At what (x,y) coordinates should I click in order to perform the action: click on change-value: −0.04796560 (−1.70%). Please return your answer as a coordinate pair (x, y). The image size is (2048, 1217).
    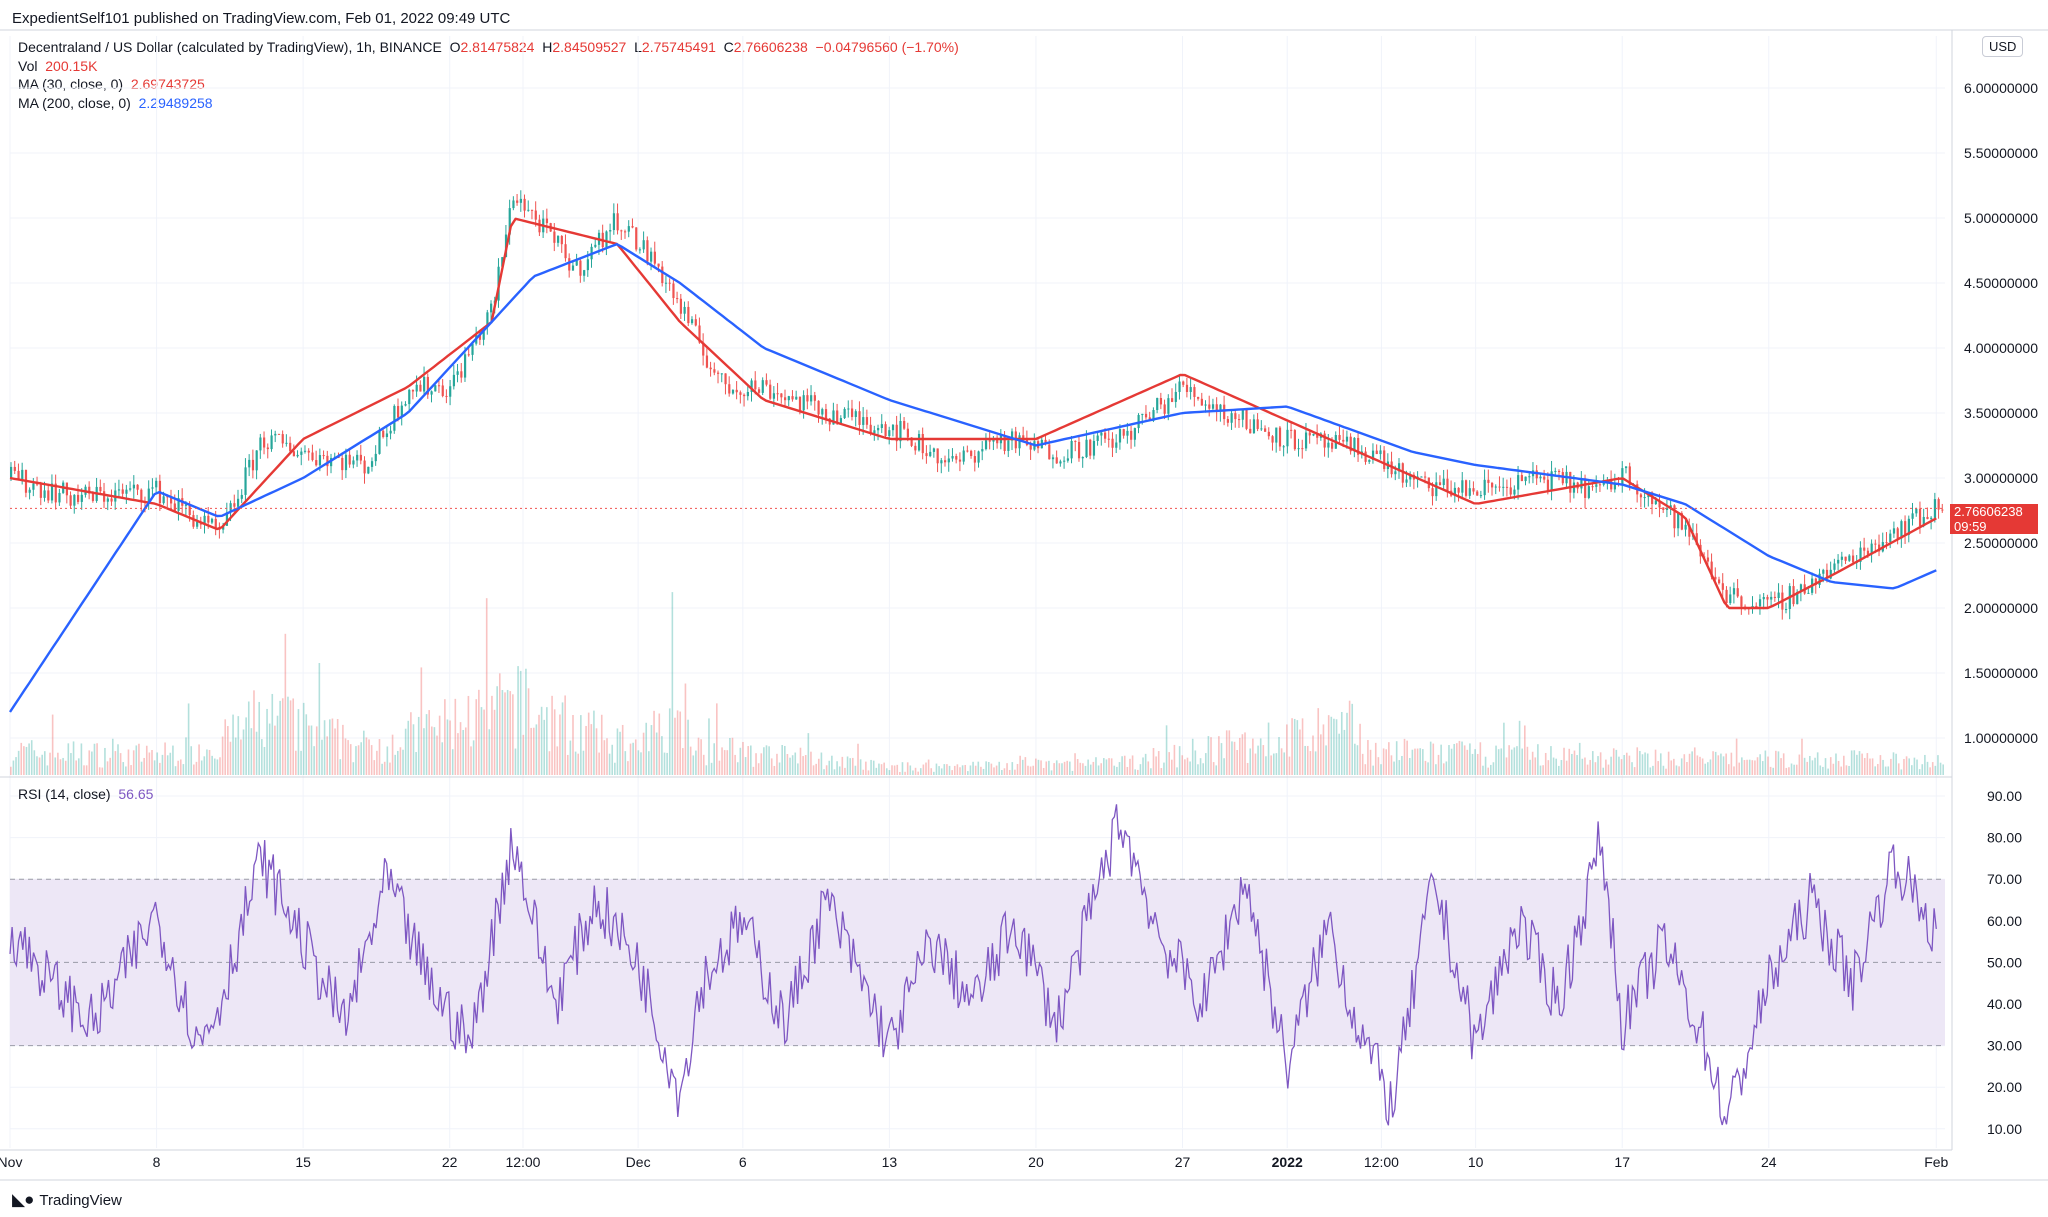
    Looking at the image, I should click on (887, 47).